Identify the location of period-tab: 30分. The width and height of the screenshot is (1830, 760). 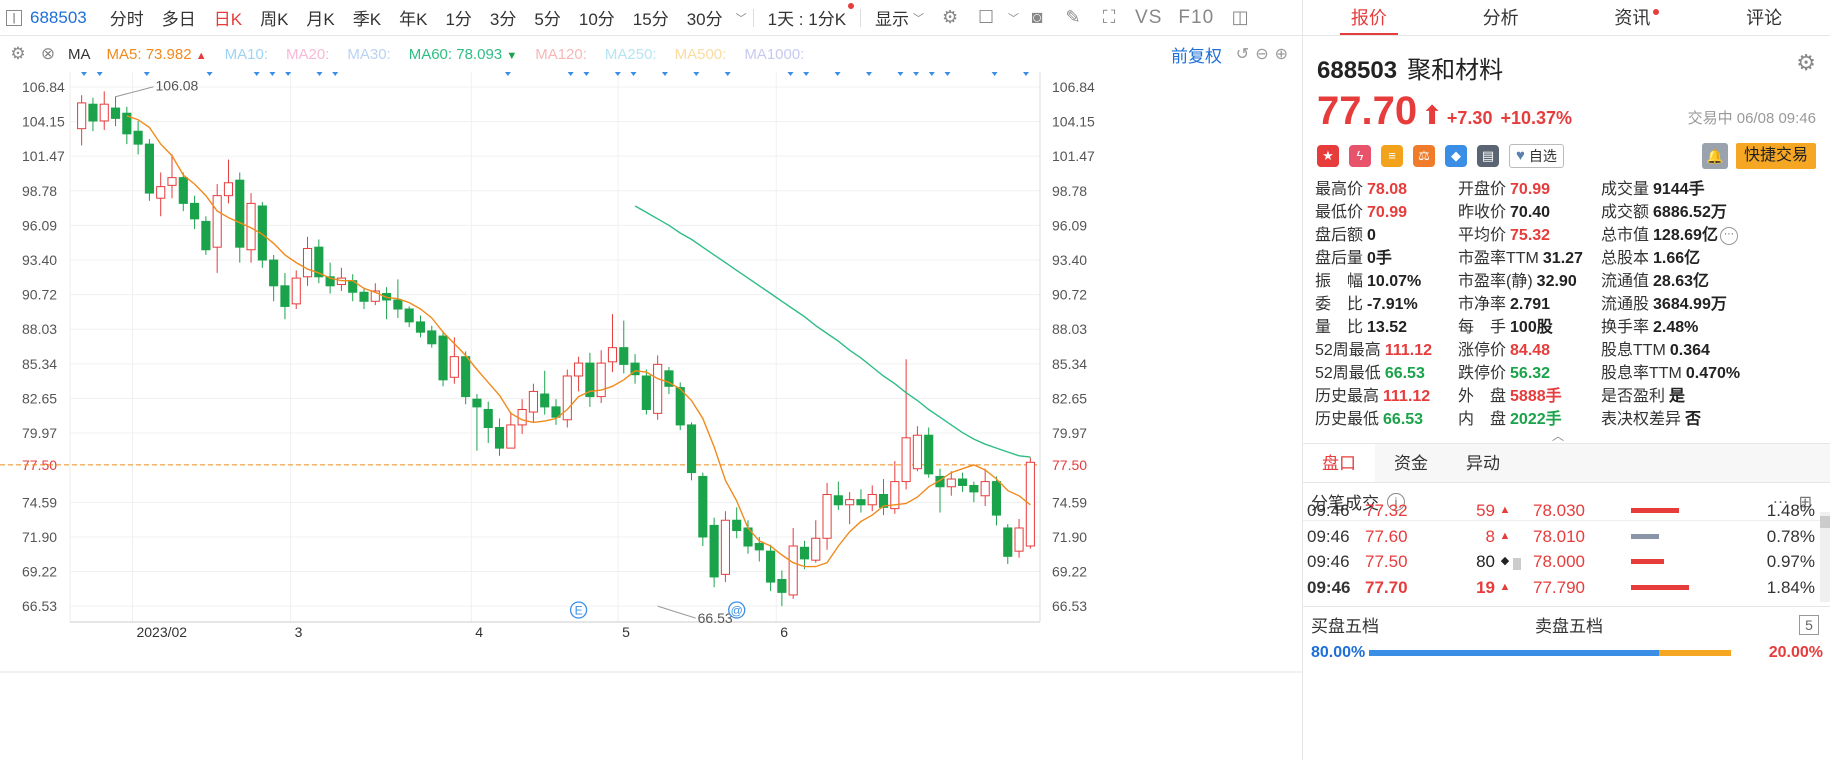
(704, 19).